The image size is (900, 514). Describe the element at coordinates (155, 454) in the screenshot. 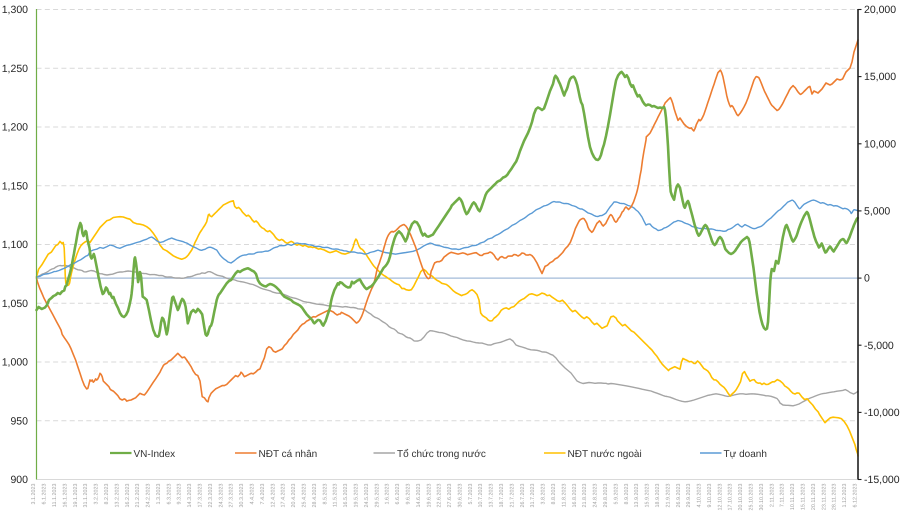

I see `svg-text: VN-Index` at that location.